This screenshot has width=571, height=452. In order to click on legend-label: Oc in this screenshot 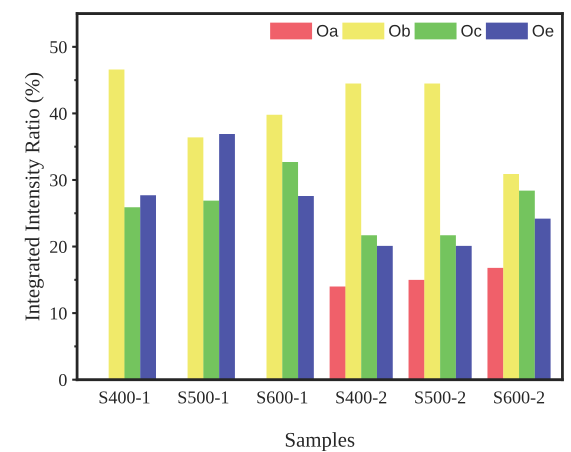, I will do `click(471, 30)`.